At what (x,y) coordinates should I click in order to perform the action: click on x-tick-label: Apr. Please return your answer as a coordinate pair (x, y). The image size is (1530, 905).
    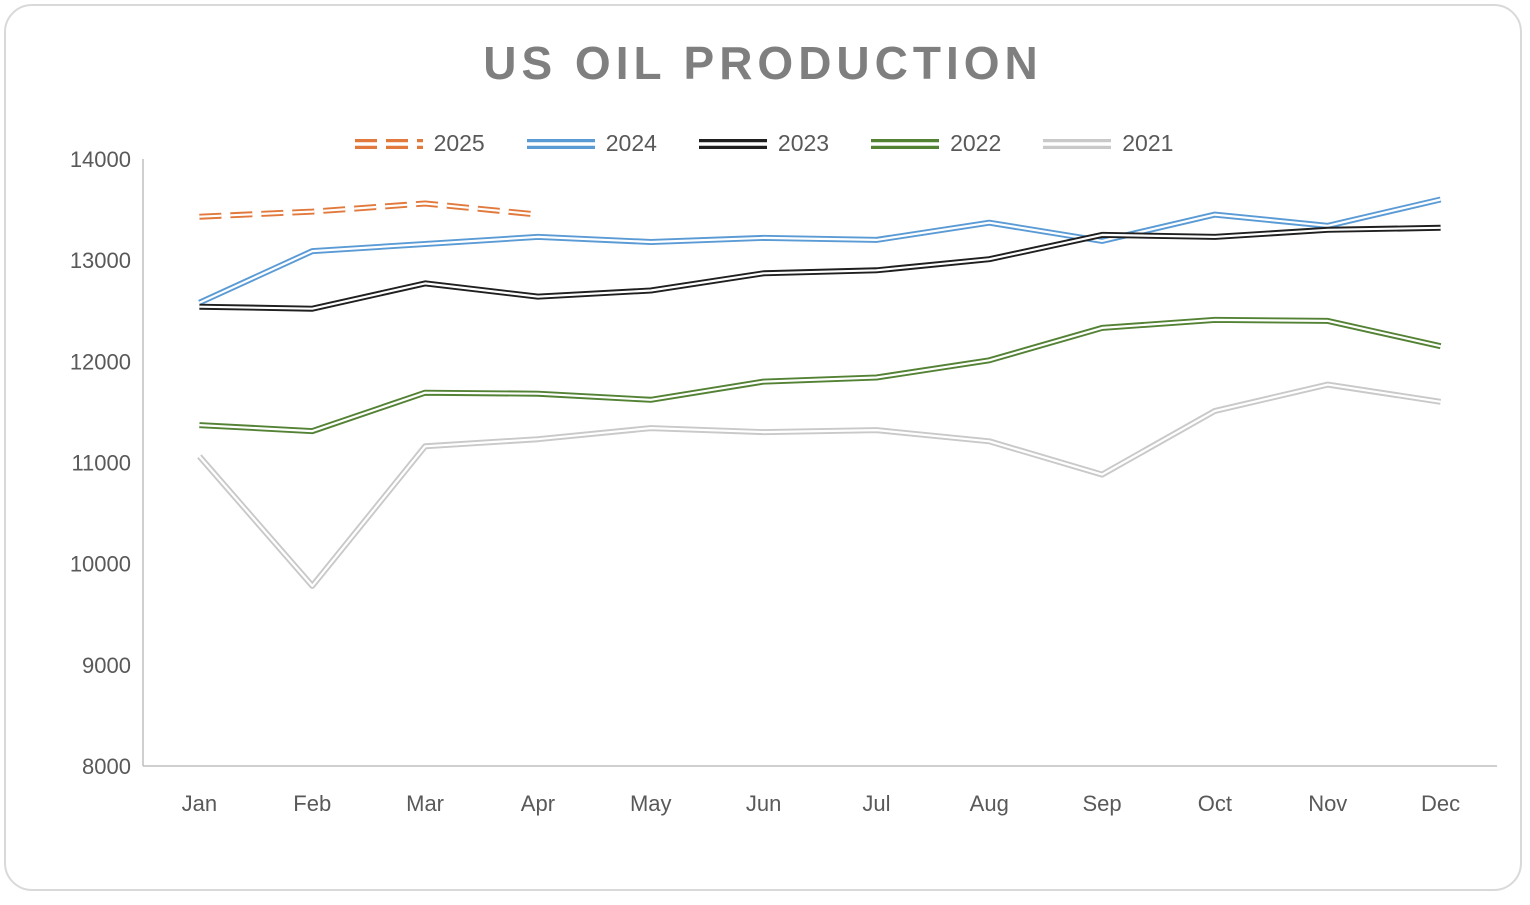
    Looking at the image, I should click on (538, 803).